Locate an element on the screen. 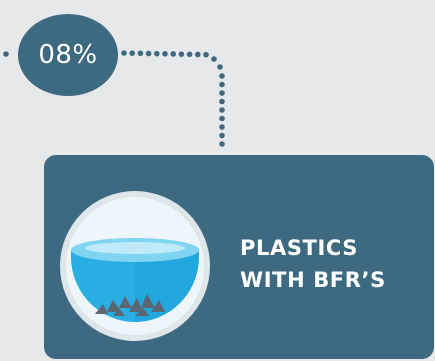 The width and height of the screenshot is (435, 361). percentage-value: 08% is located at coordinates (68, 55).